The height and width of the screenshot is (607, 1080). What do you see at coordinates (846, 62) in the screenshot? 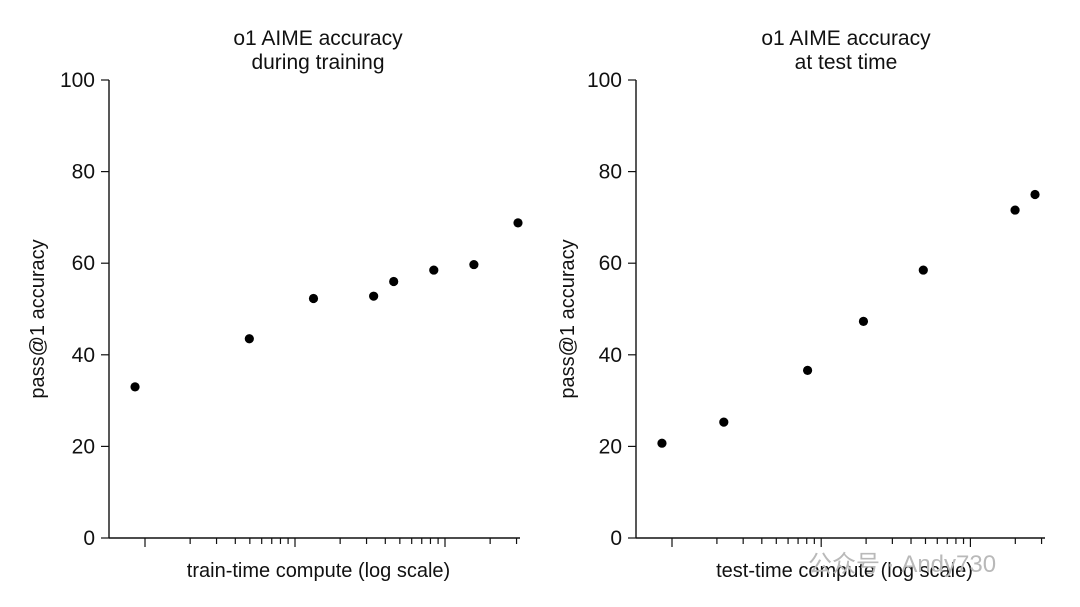
I see `chart-title-line: at test time` at bounding box center [846, 62].